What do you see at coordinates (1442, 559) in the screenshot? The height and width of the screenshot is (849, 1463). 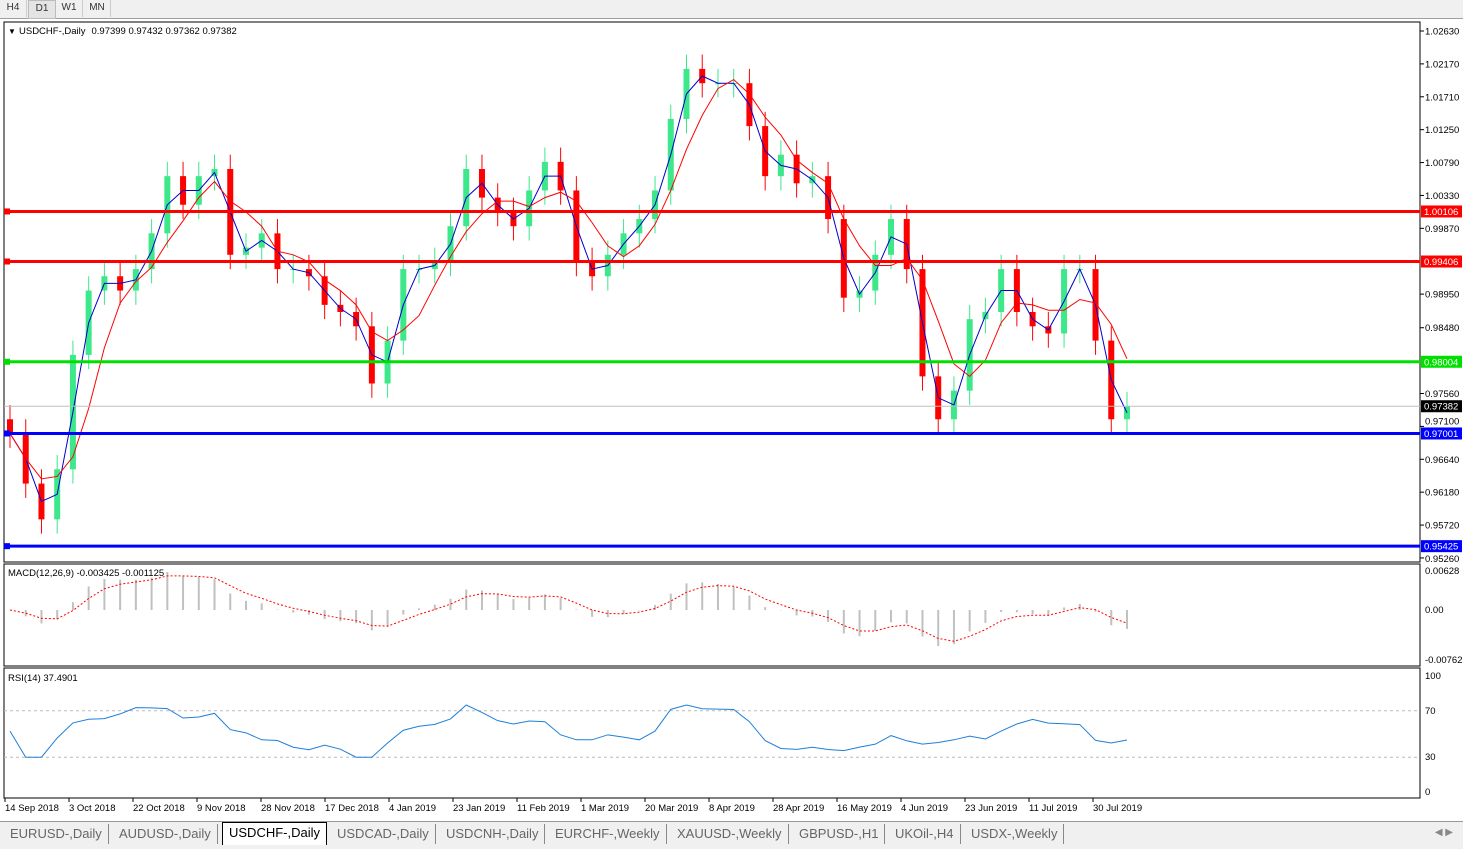 I see `y-tick-label: 0.95260` at bounding box center [1442, 559].